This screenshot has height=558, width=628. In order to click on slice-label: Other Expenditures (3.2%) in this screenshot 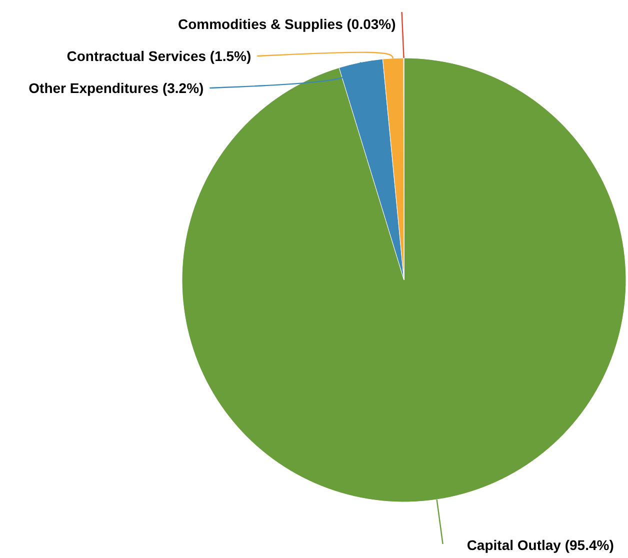, I will do `click(116, 88)`.